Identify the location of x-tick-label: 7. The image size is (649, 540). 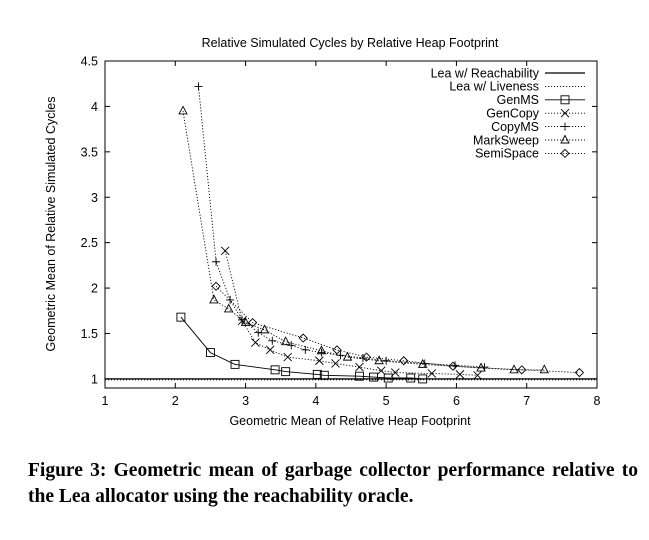
(526, 401).